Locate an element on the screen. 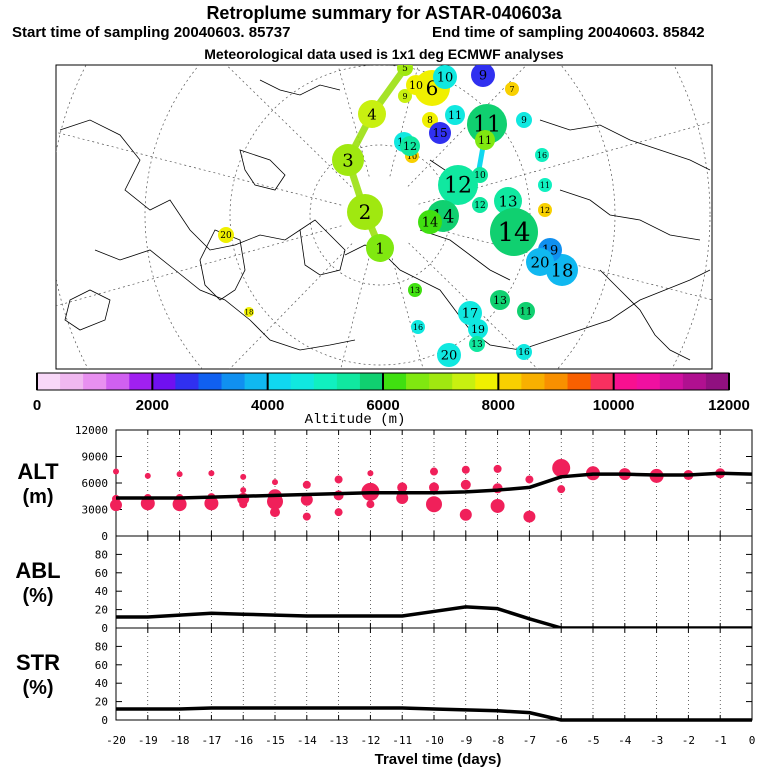 The width and height of the screenshot is (768, 768). x-tick-label: -16 is located at coordinates (243, 740).